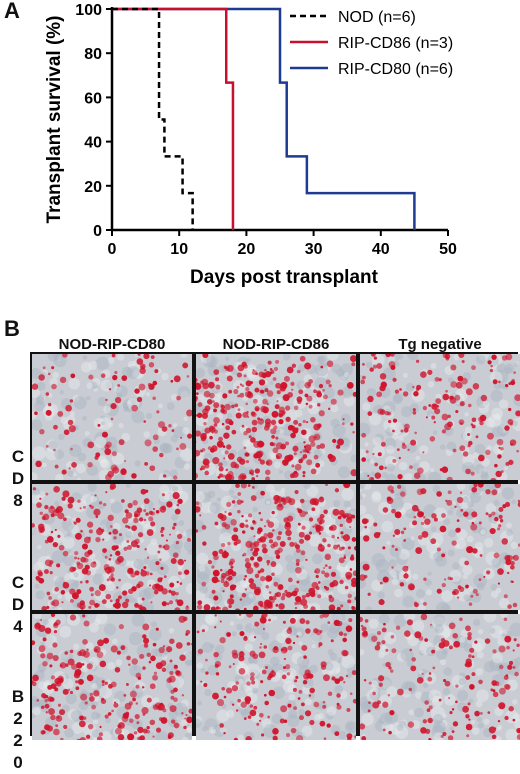 The width and height of the screenshot is (520, 774). Describe the element at coordinates (93, 187) in the screenshot. I see `y-tick-label: 20` at that location.